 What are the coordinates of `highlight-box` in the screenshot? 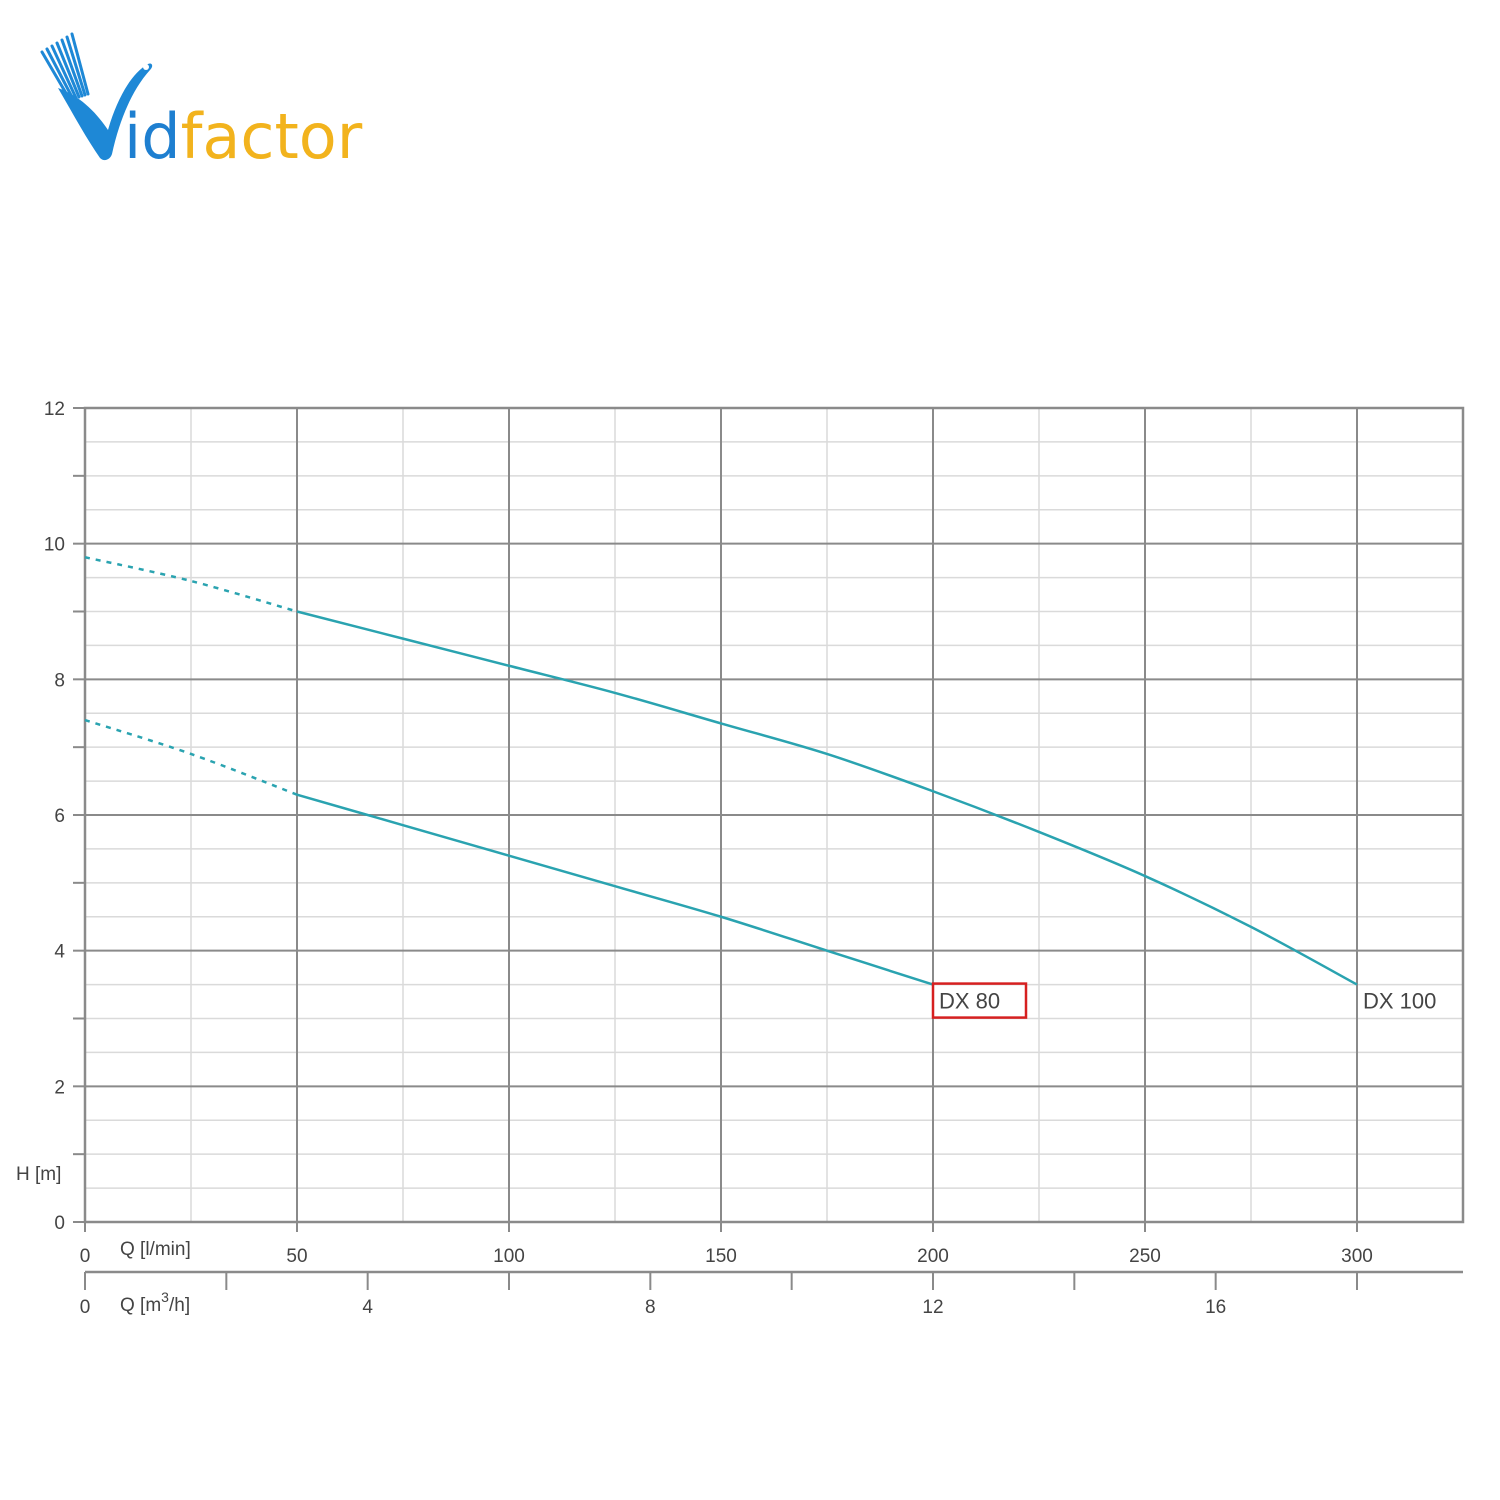 It's located at (979, 1000).